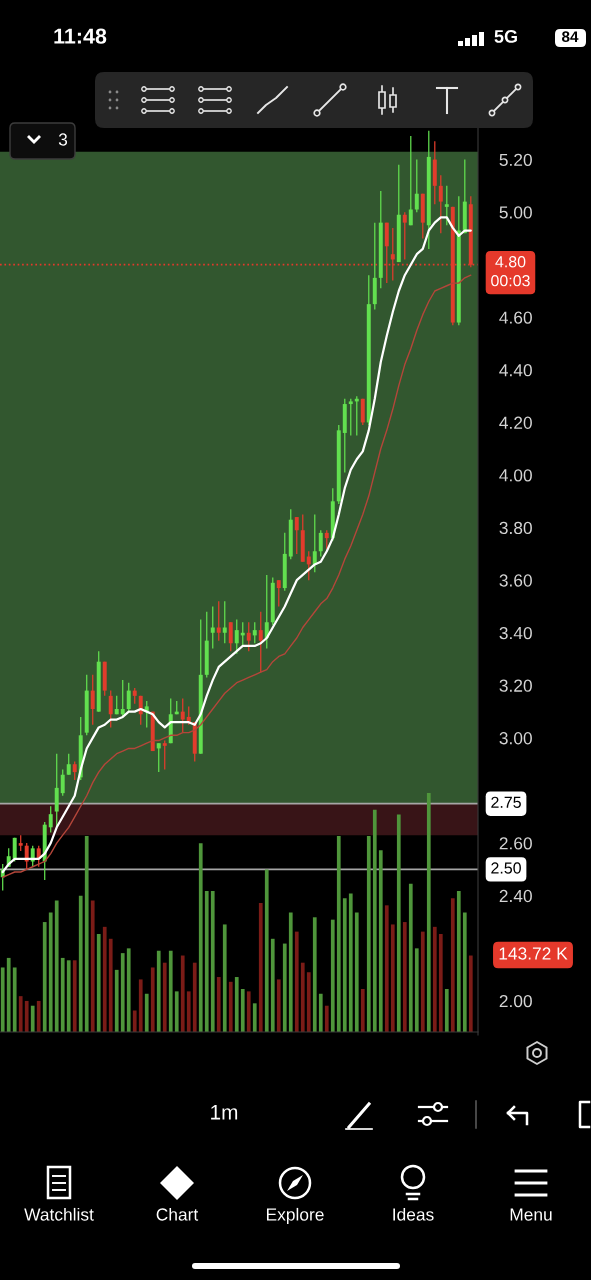  What do you see at coordinates (533, 953) in the screenshot?
I see `text: 143.72 K` at bounding box center [533, 953].